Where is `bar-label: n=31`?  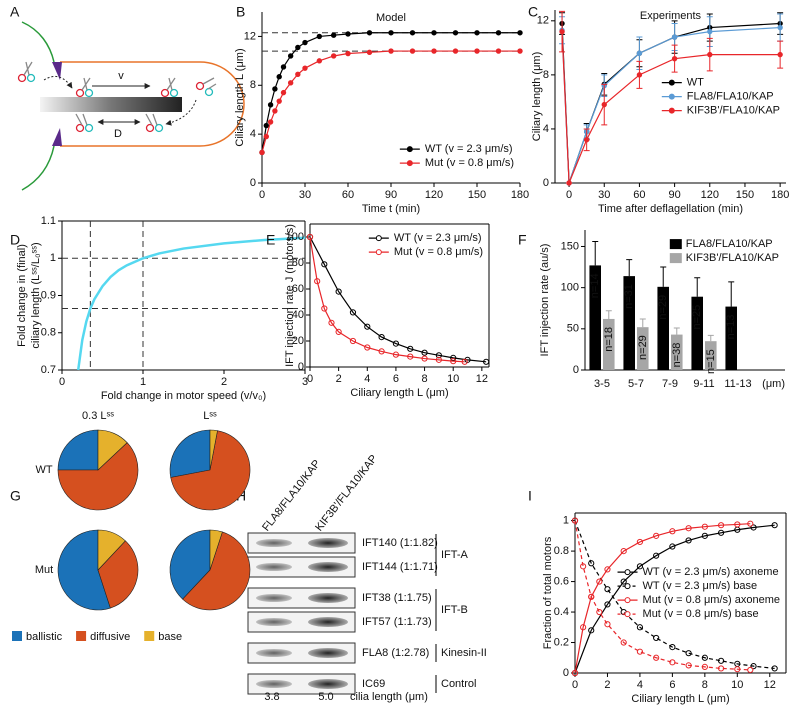
bar-label: n=31 is located at coordinates (629, 296).